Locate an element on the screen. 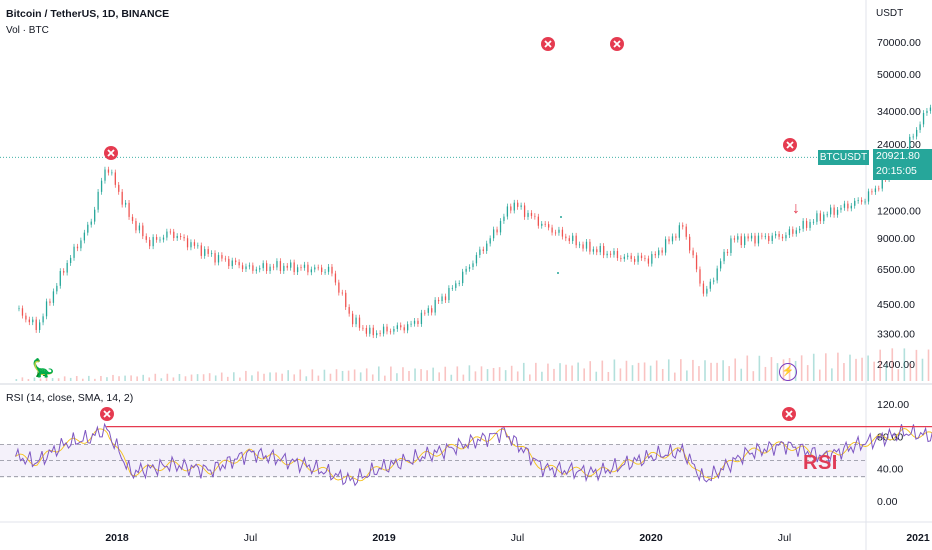 The width and height of the screenshot is (932, 550). price-axis-tick: 6500.00 is located at coordinates (896, 270).